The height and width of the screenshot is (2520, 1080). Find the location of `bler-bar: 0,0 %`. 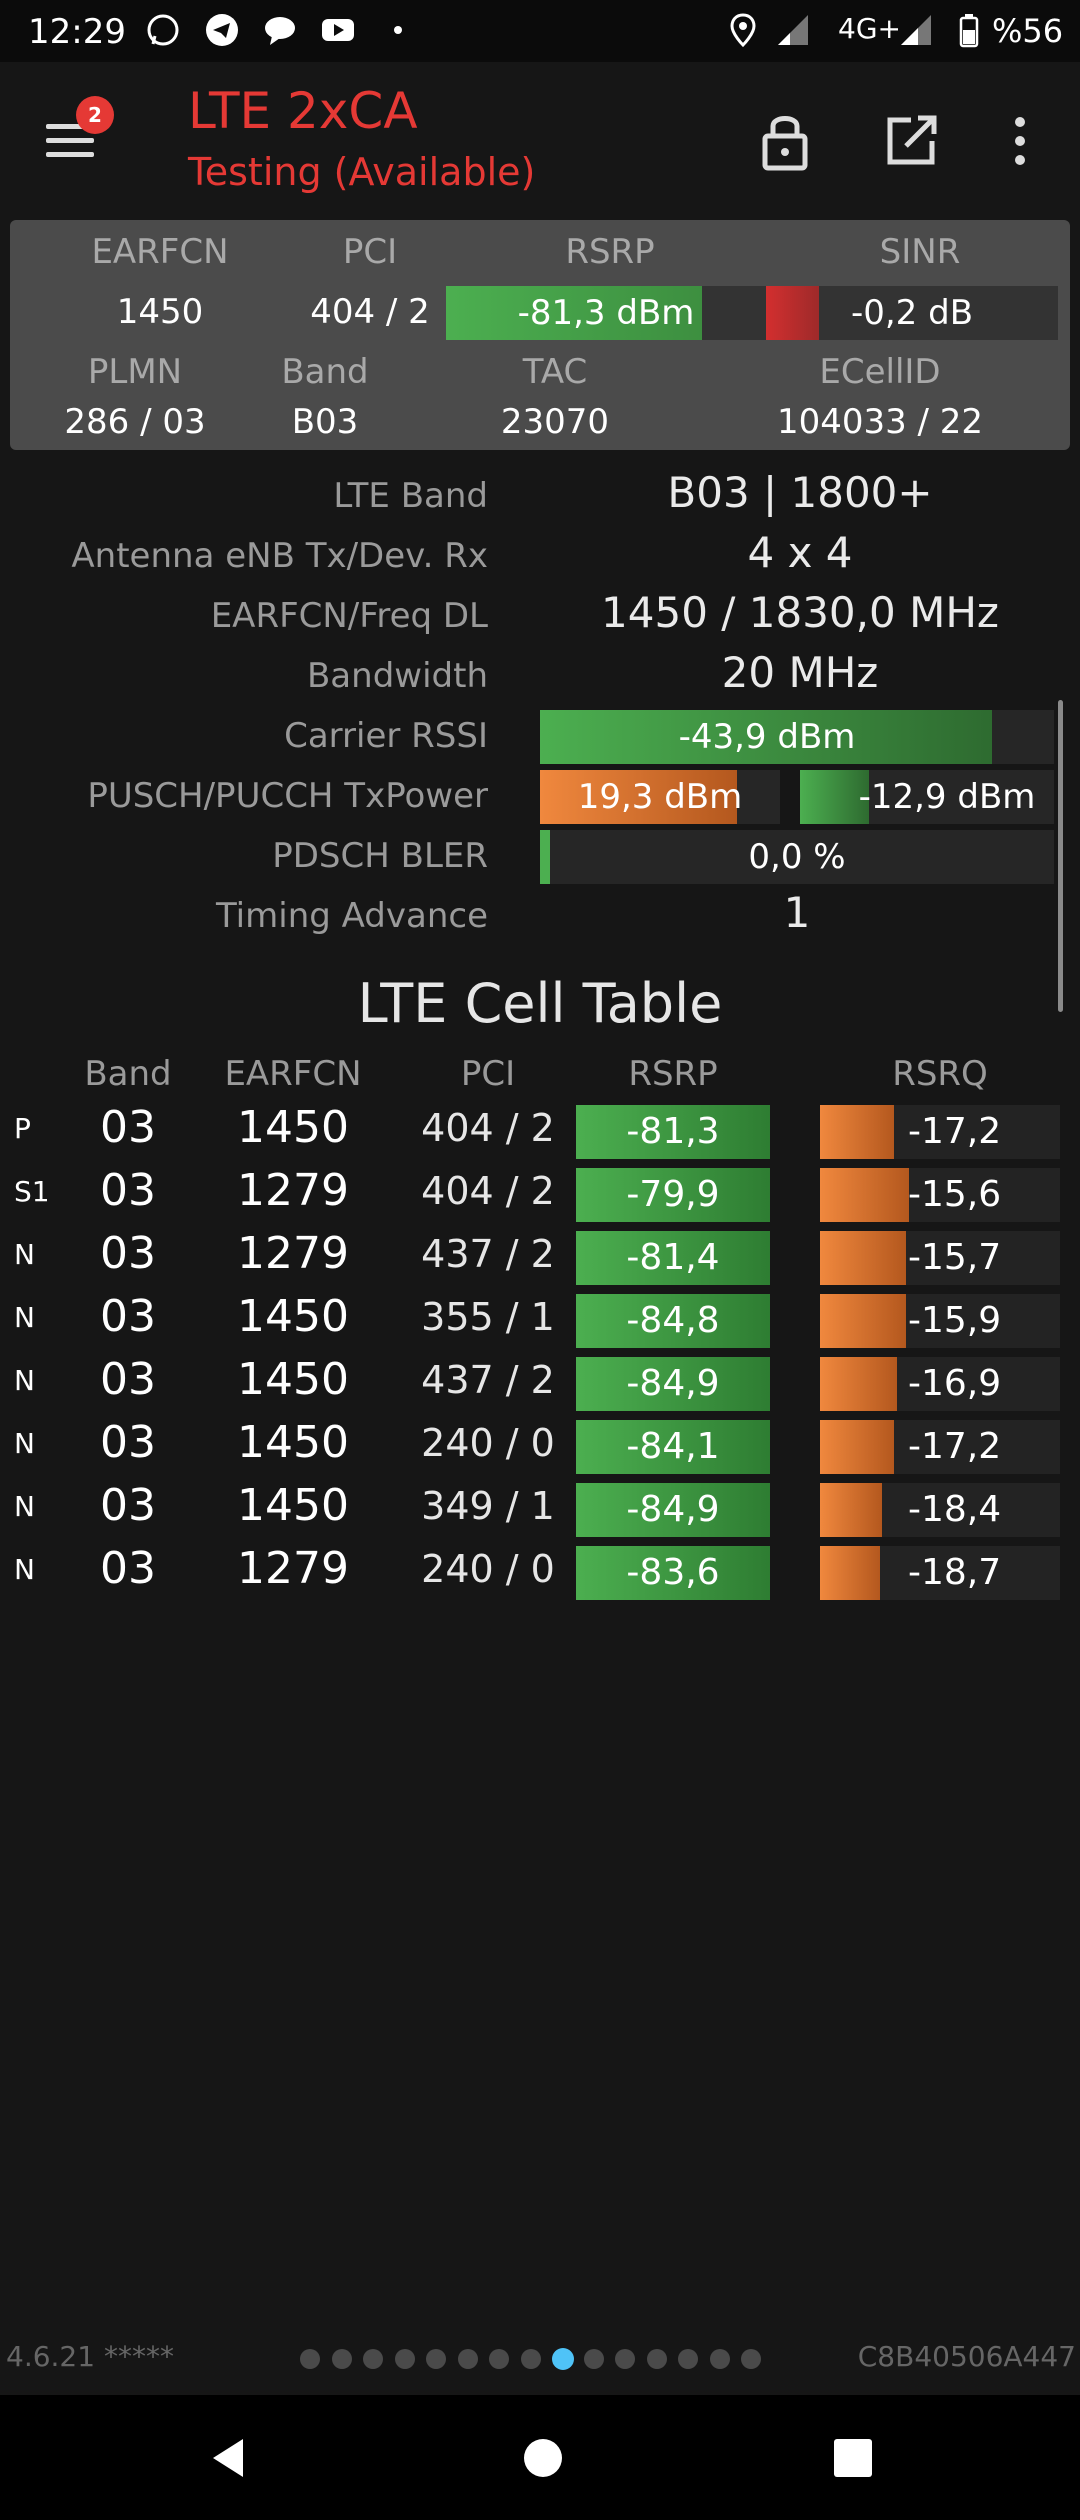

bler-bar: 0,0 % is located at coordinates (797, 857).